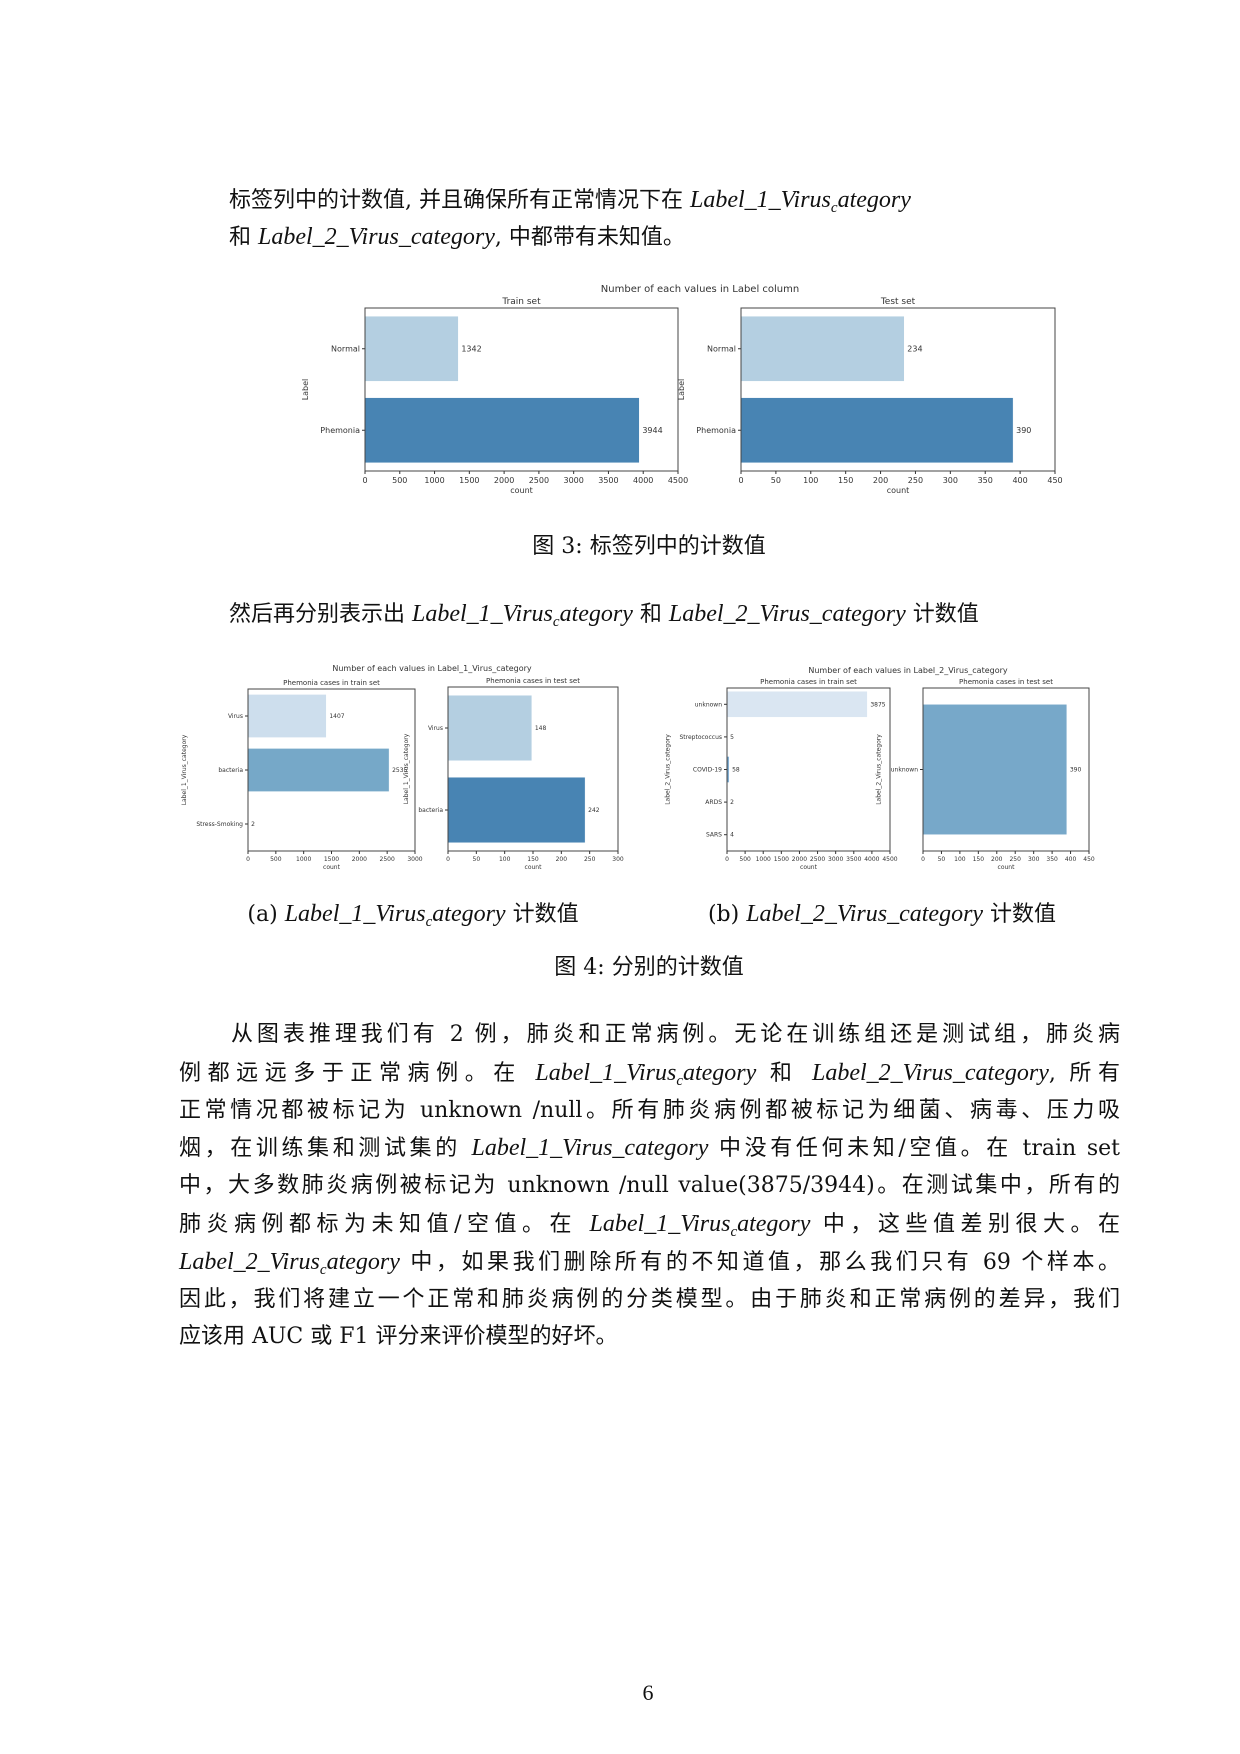 The image size is (1240, 1754). Describe the element at coordinates (727, 914) in the screenshot. I see `subcaption-prefix: (b)` at that location.